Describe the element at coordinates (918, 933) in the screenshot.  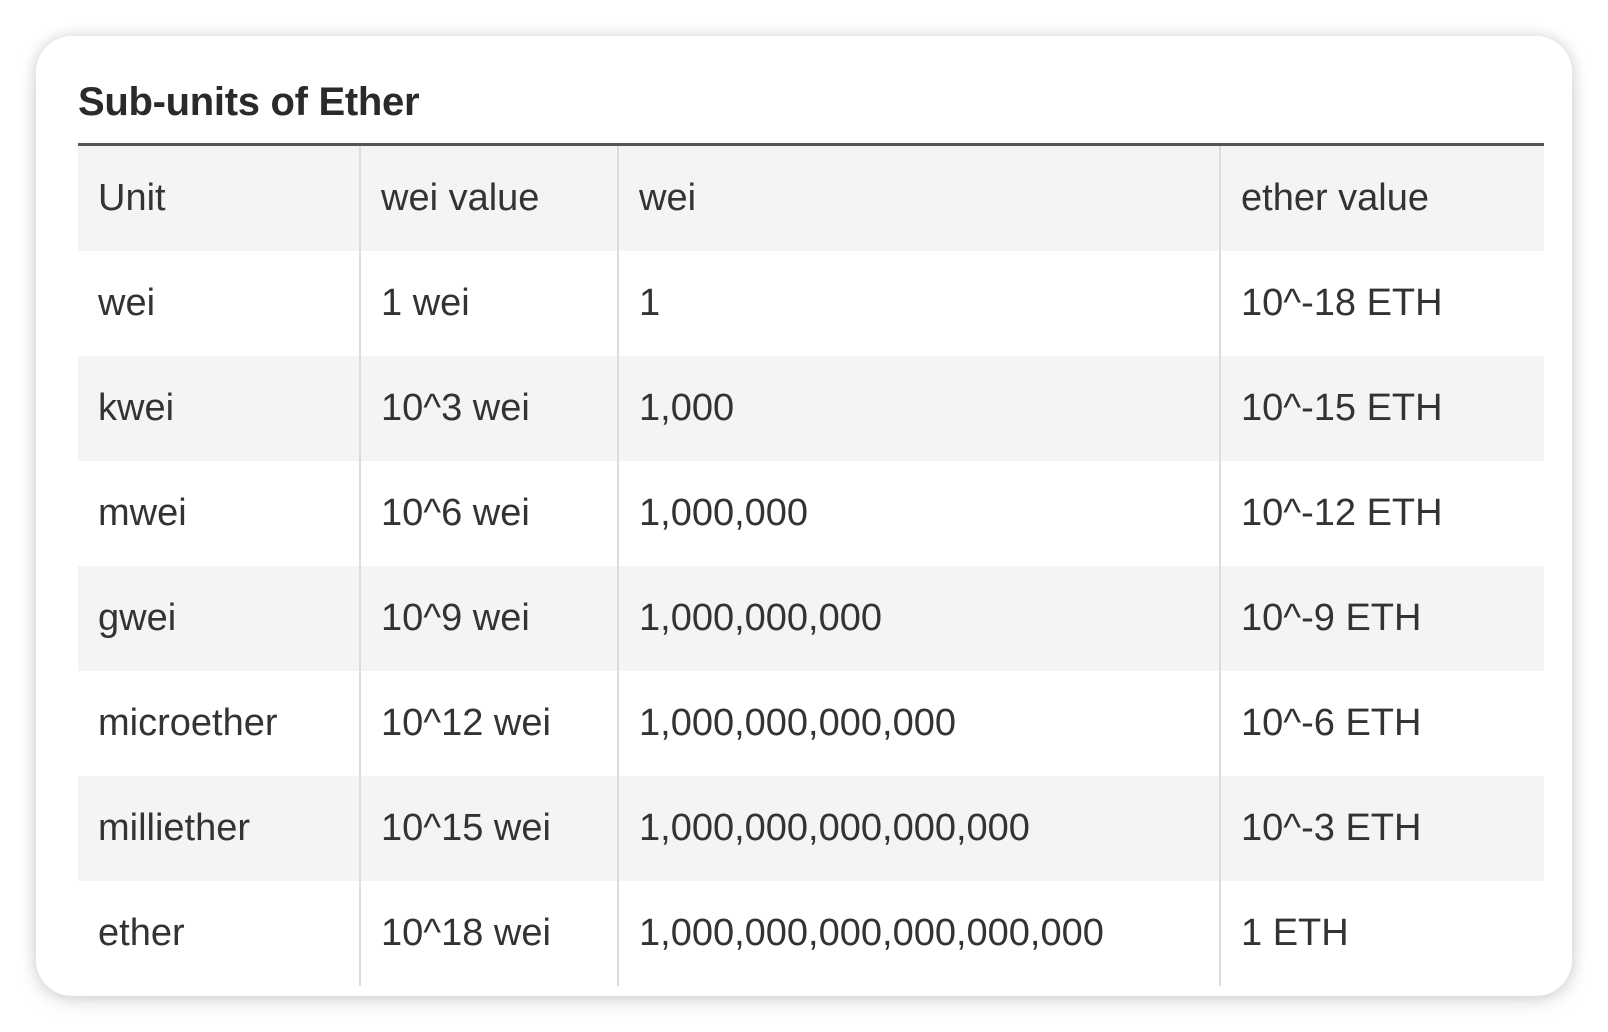
I see `cell-wei: 1,000,000,000,000,000,000` at that location.